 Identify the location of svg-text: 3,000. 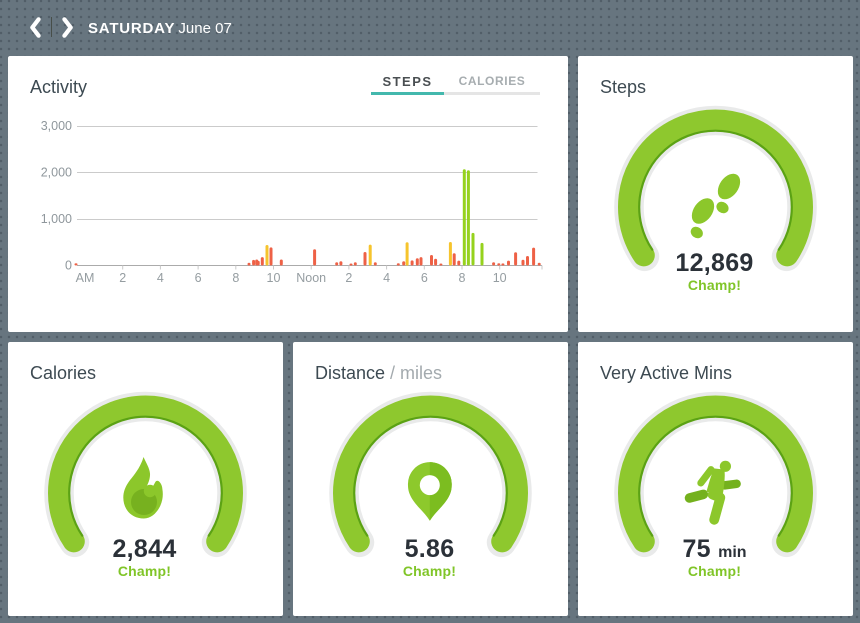
(56, 126).